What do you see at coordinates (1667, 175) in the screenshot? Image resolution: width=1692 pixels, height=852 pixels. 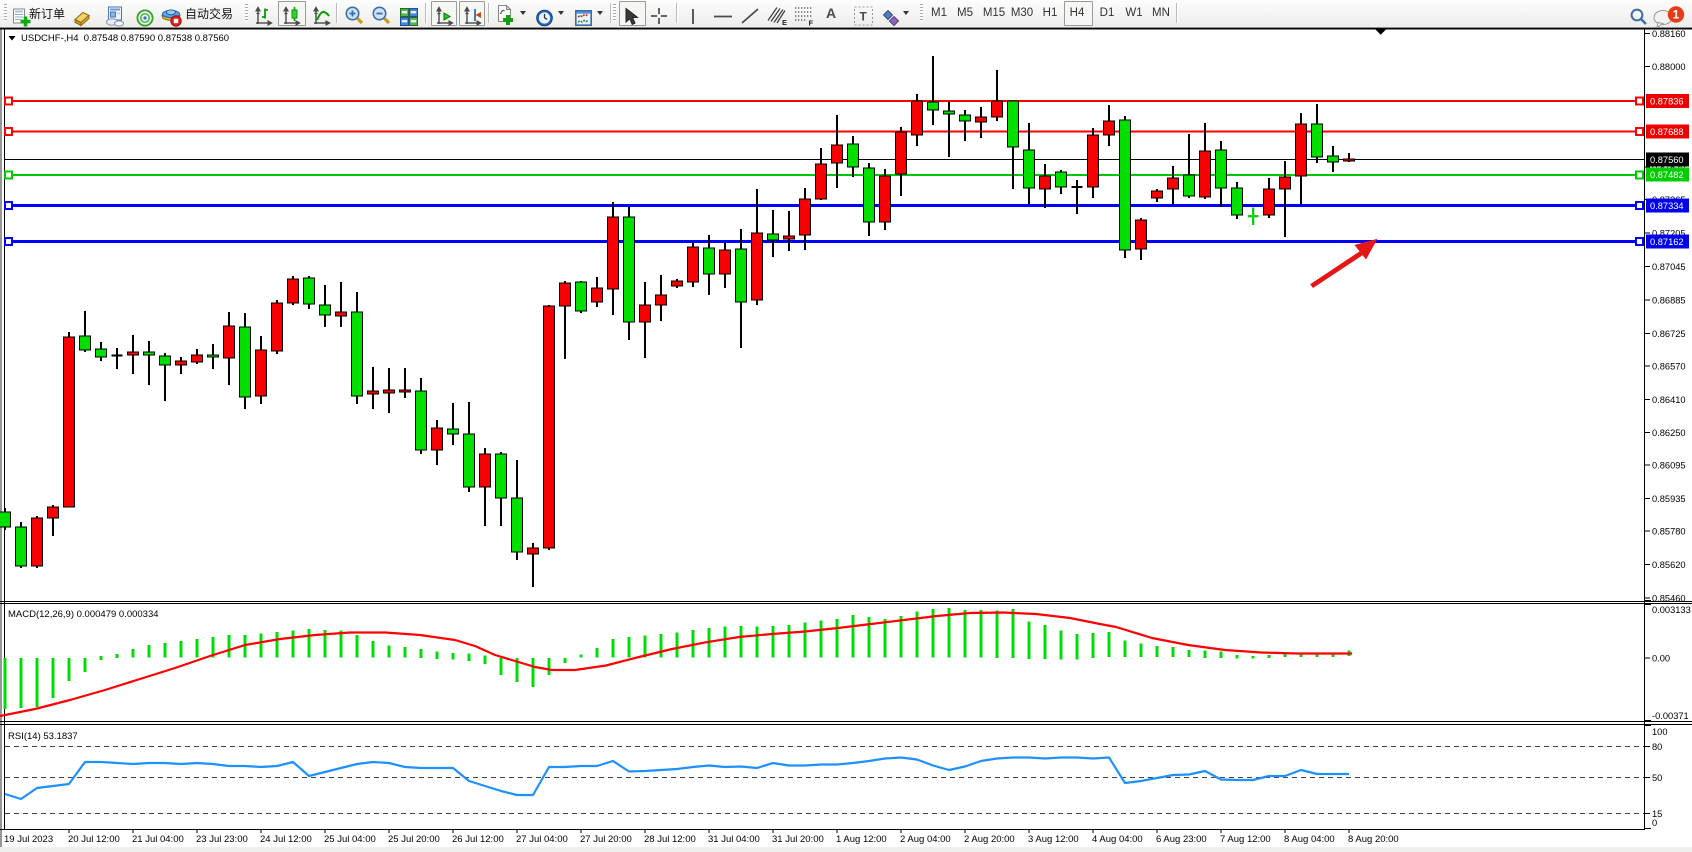 I see `svg-text: 0.87482` at bounding box center [1667, 175].